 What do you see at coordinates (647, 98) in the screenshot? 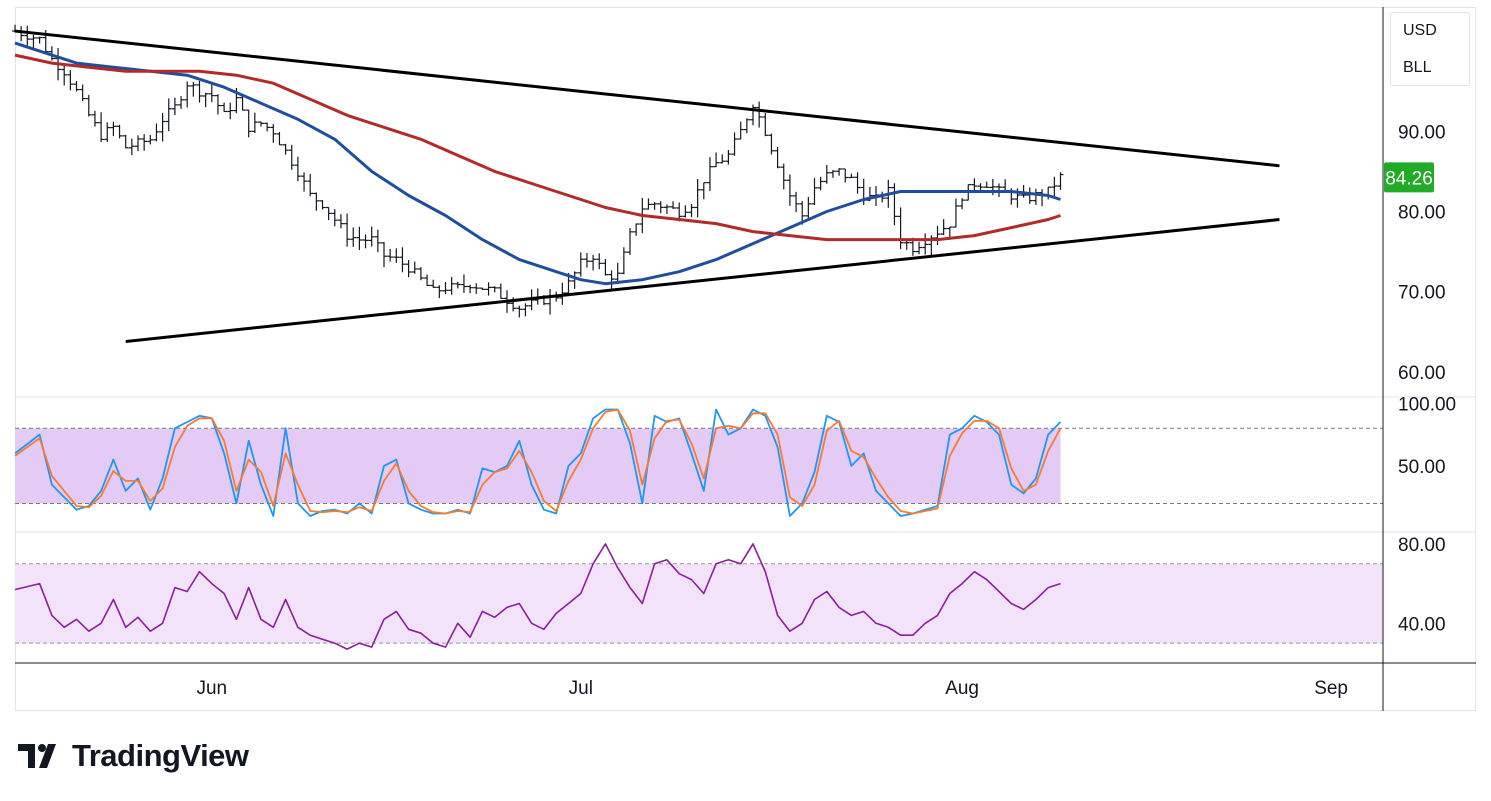
I see `resistance-trendline` at bounding box center [647, 98].